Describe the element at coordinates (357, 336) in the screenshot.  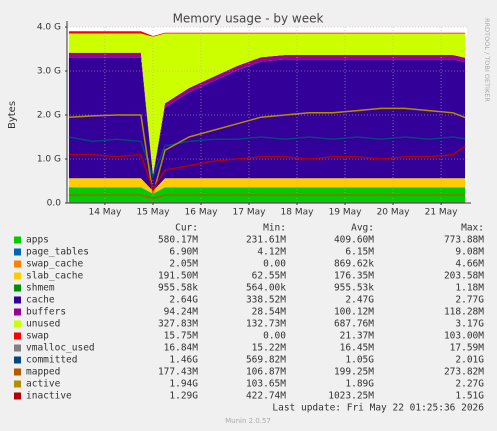
I see `legend-stat: 21.37M` at that location.